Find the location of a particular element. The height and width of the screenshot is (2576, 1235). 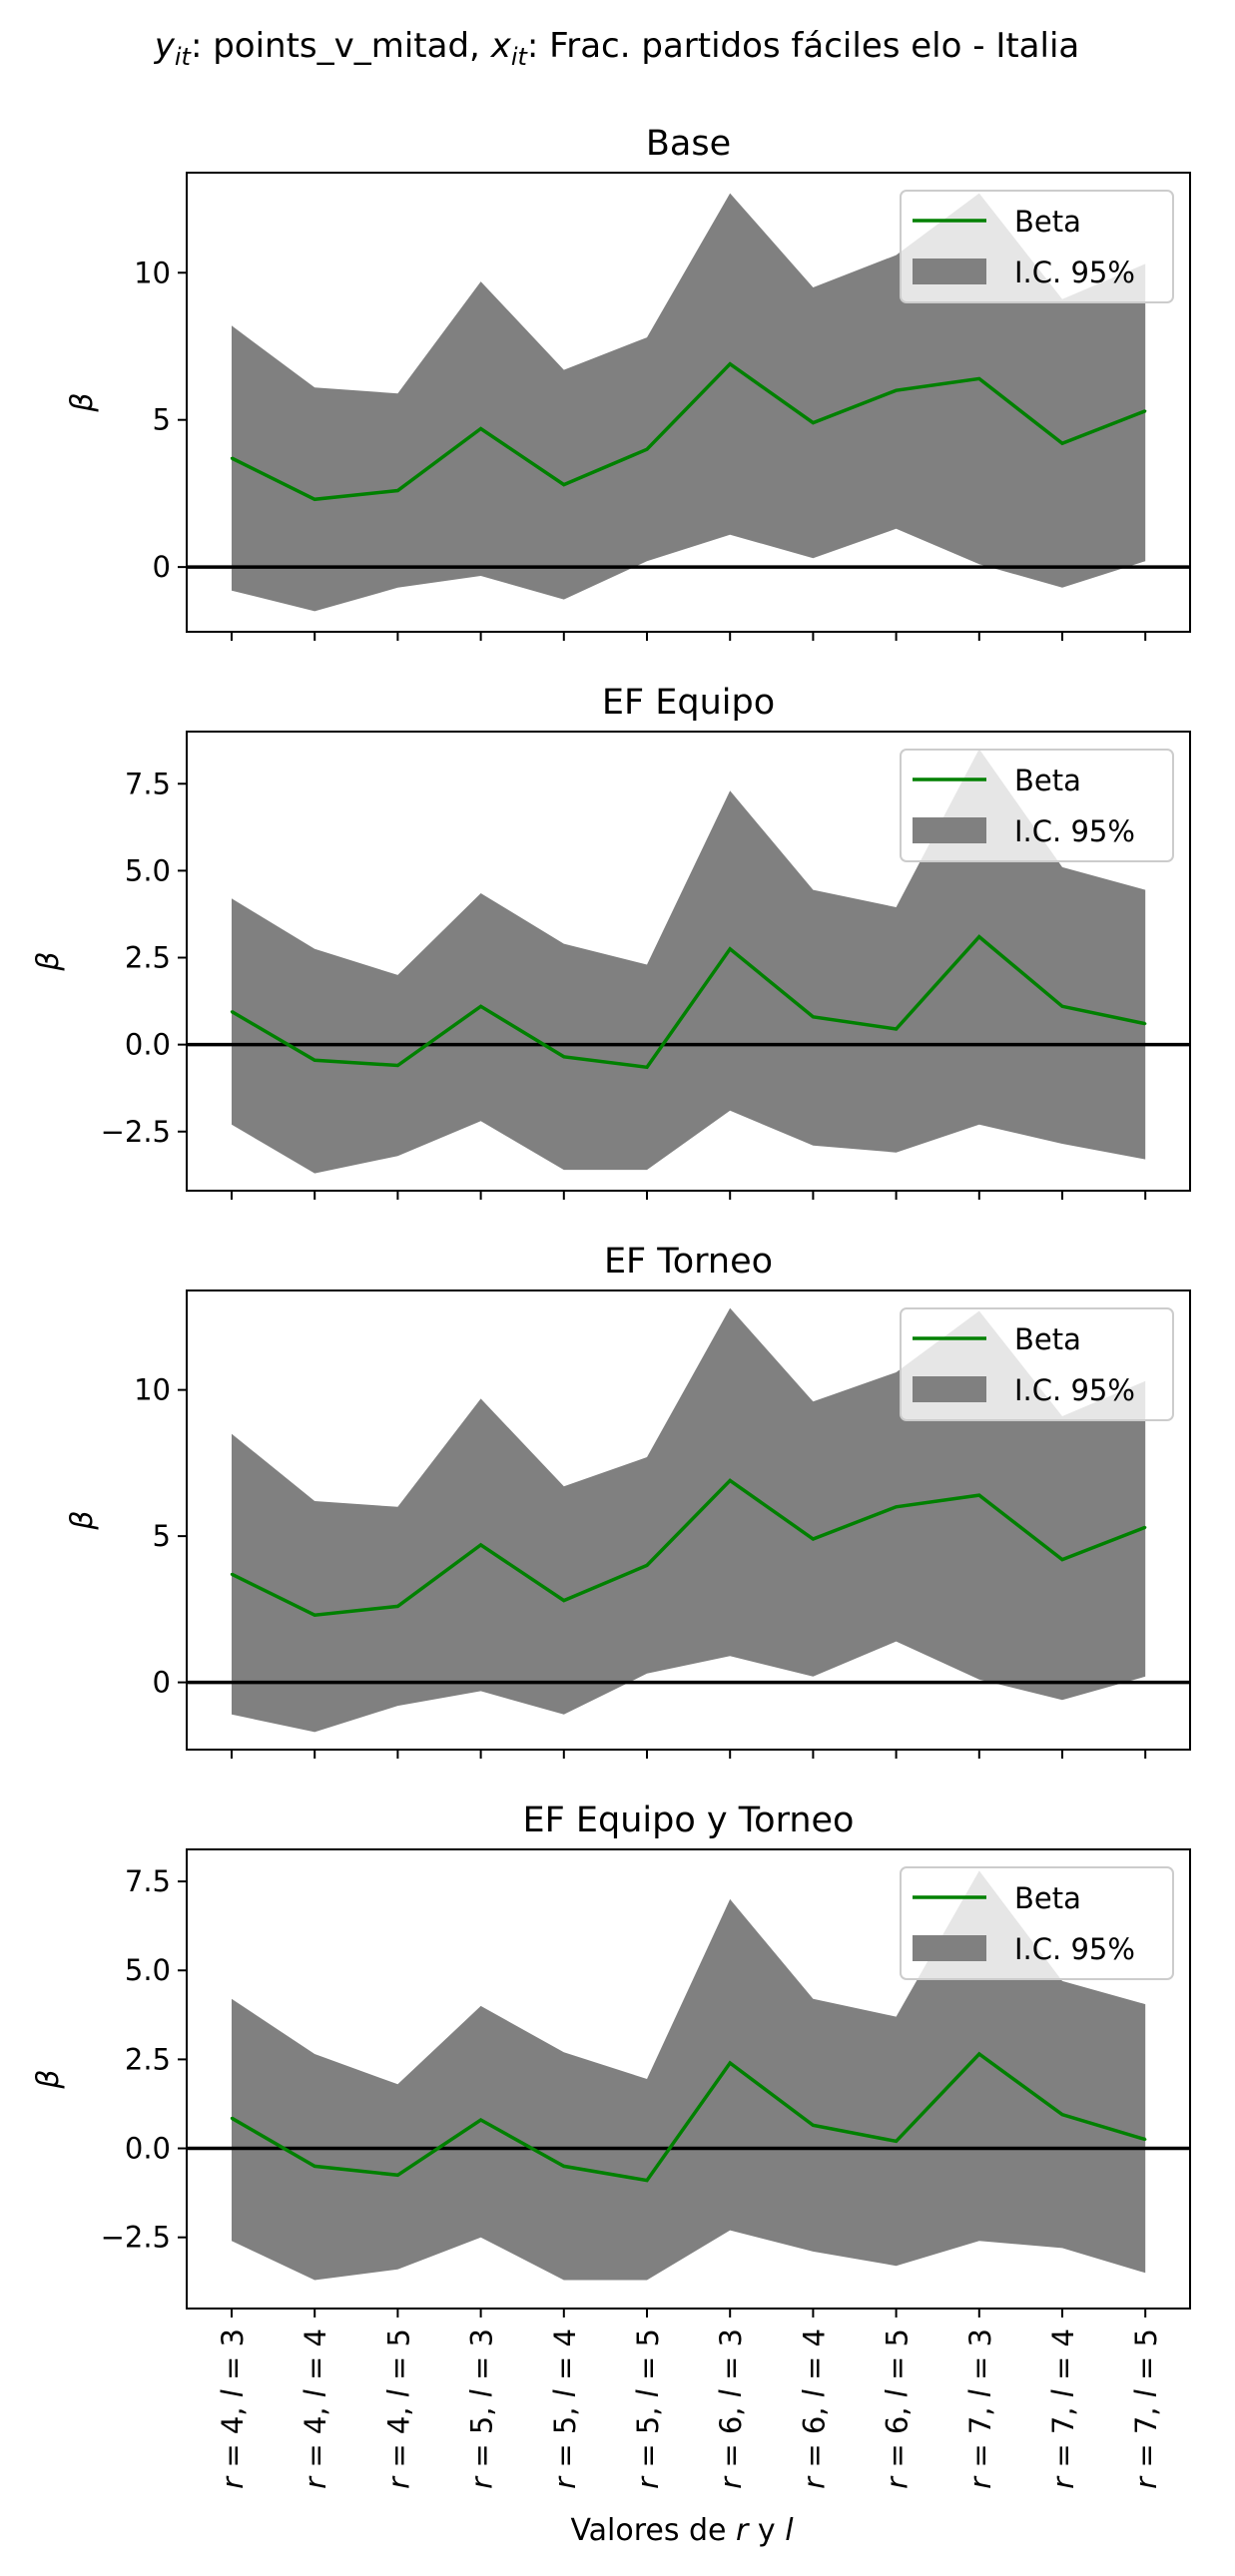

panel-title: Base is located at coordinates (688, 144).